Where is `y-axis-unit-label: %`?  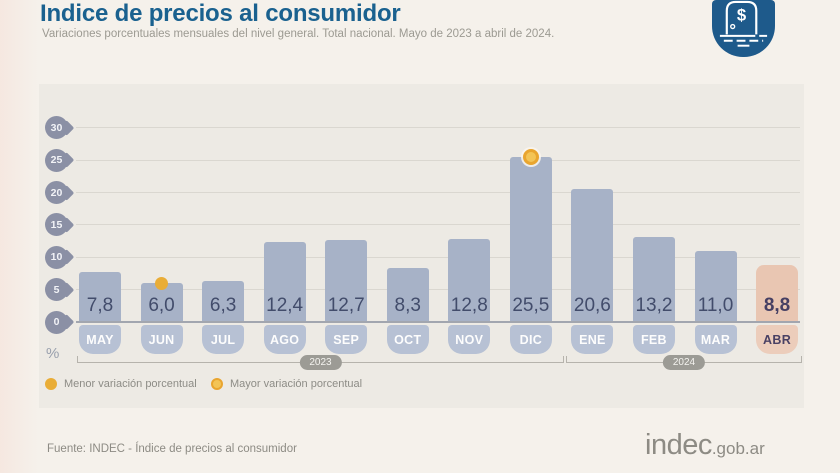 y-axis-unit-label: % is located at coordinates (53, 353).